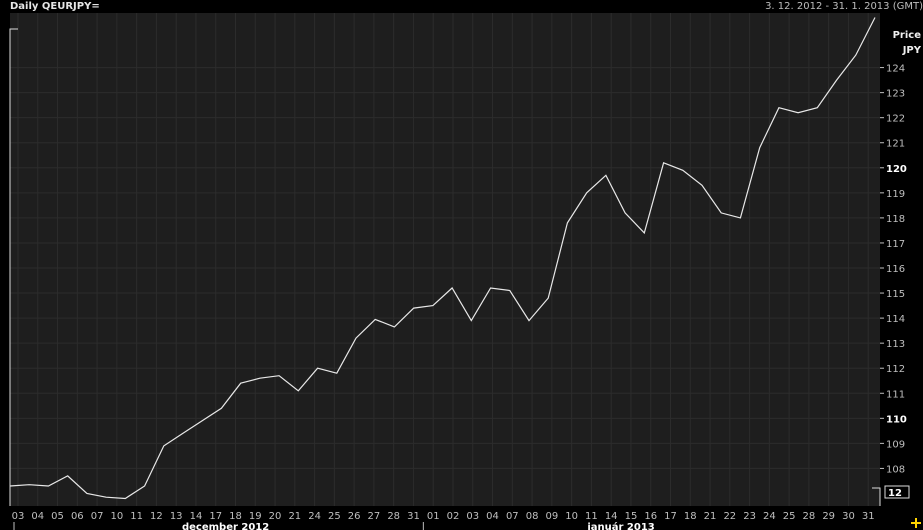 The height and width of the screenshot is (530, 923). I want to click on y-tick-label: 124, so click(895, 69).